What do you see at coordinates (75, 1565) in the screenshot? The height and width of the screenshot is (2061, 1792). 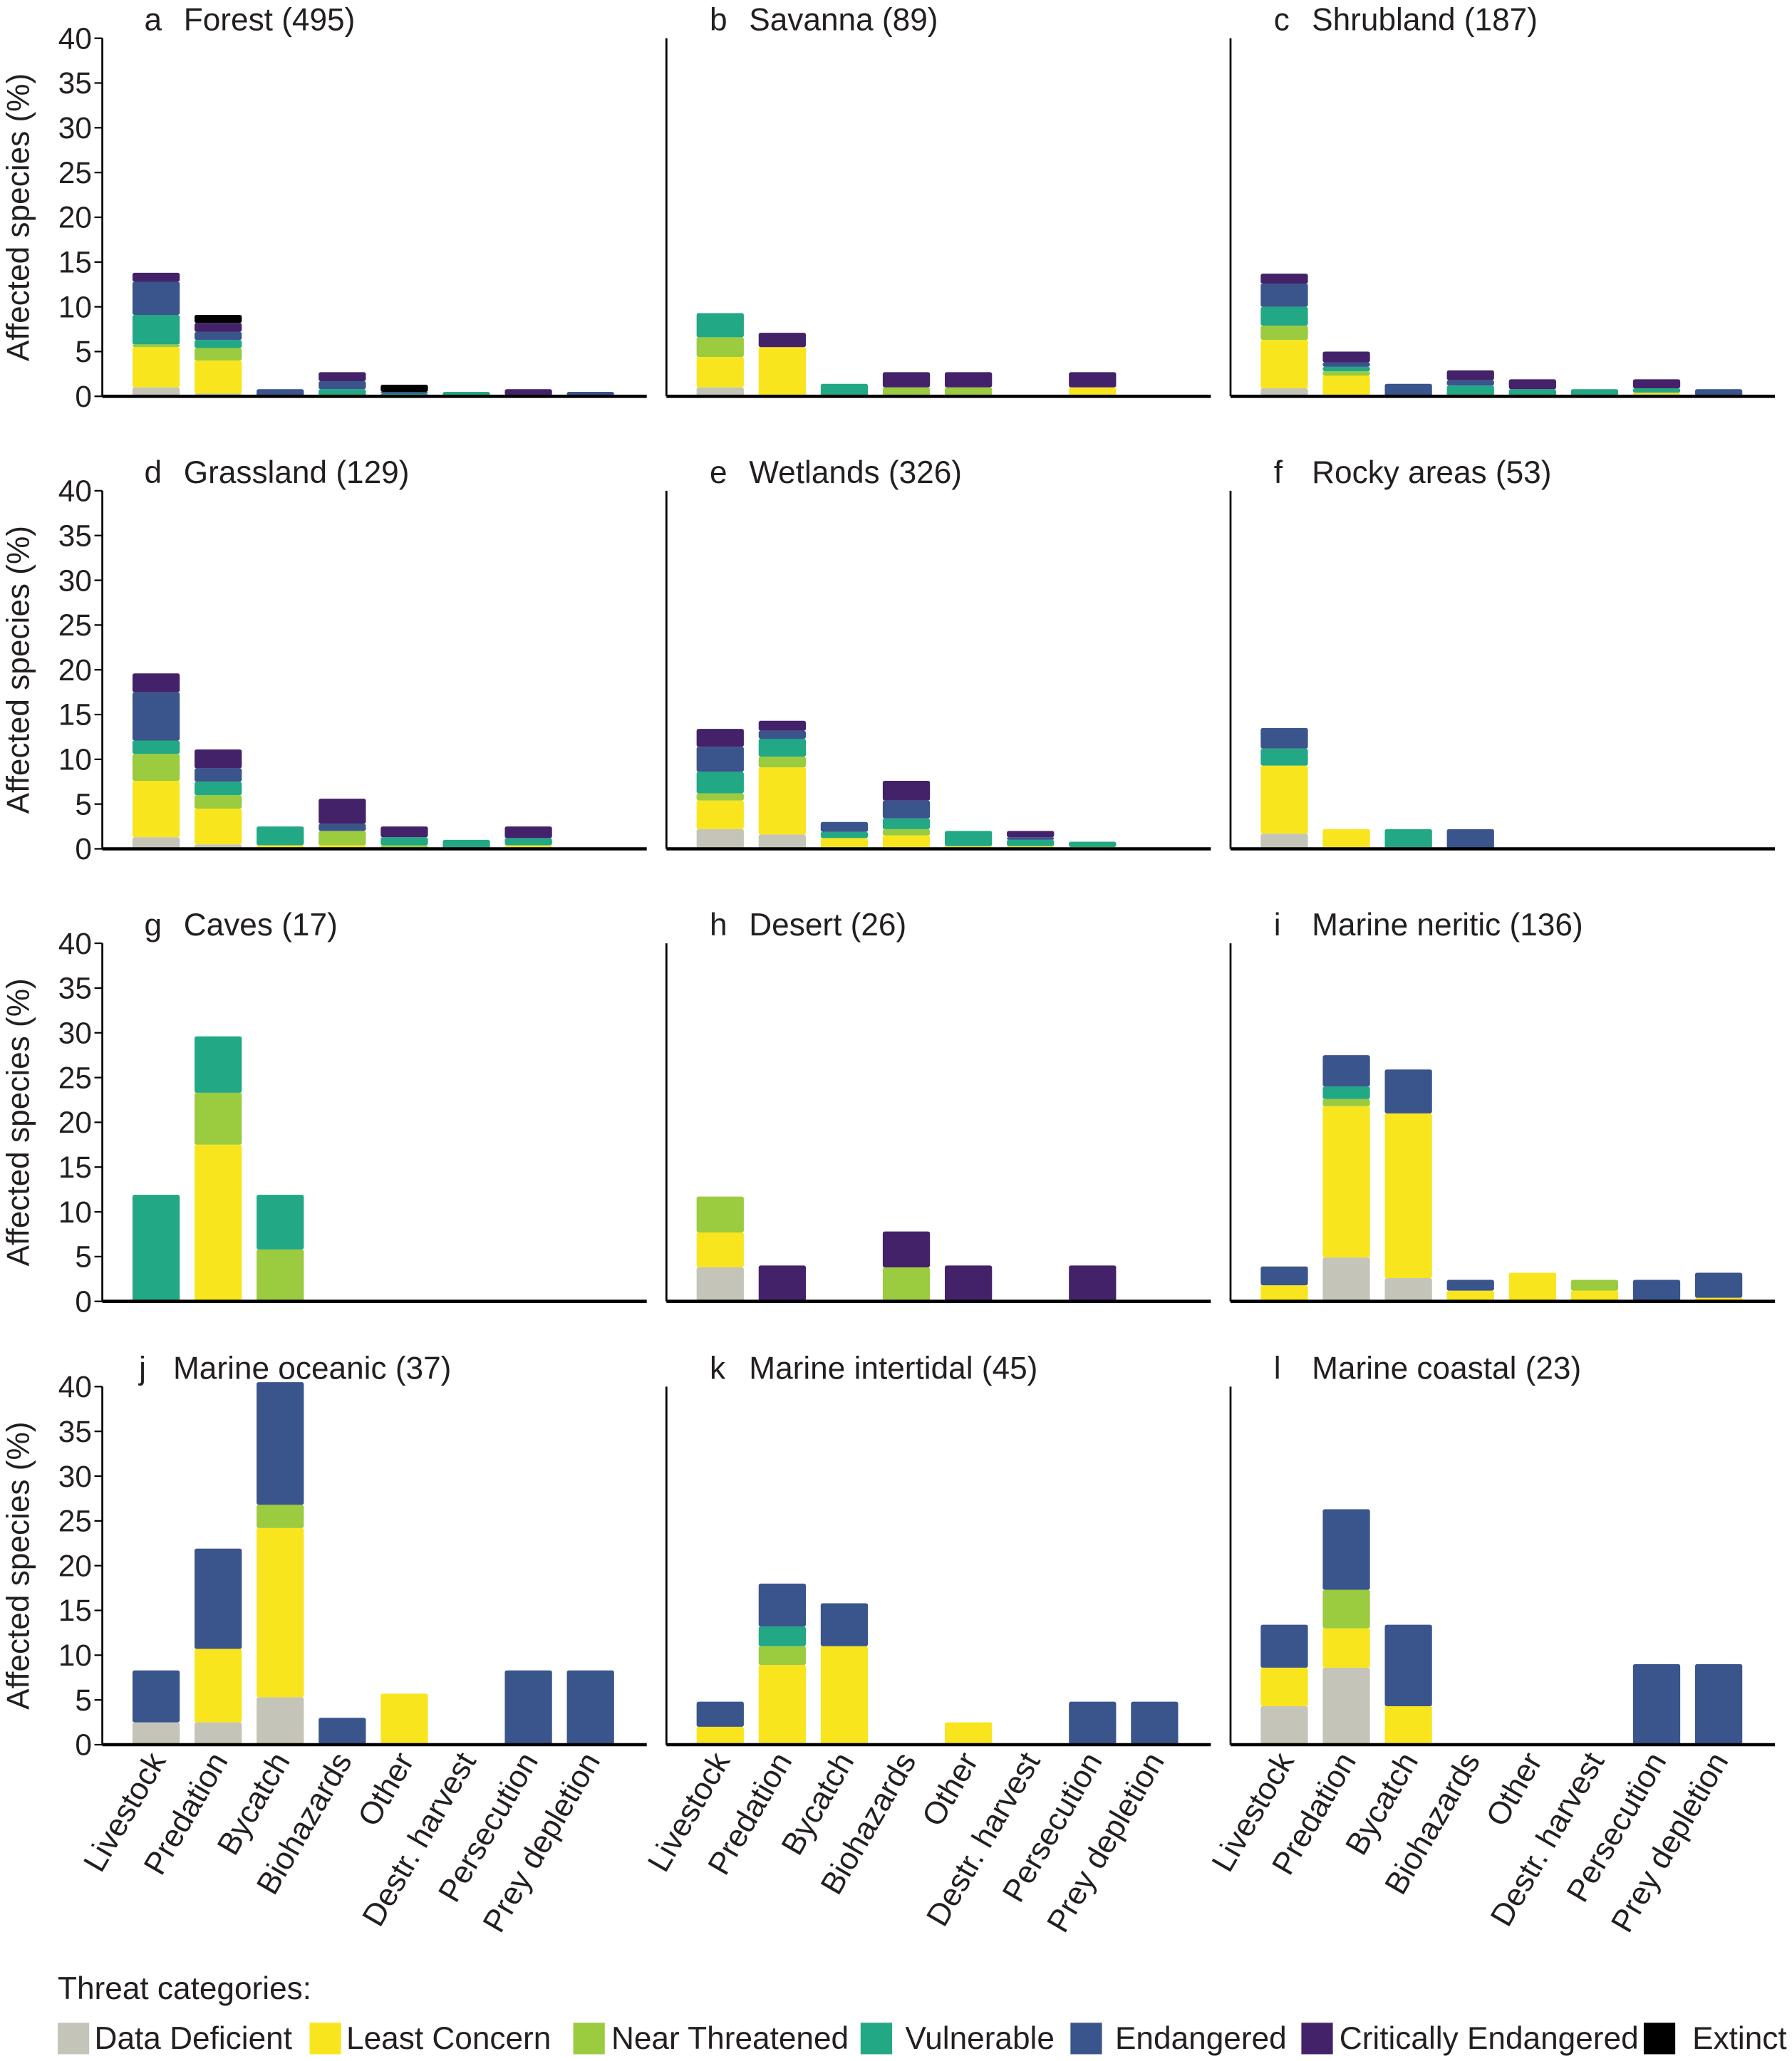 I see `y-tick-label: 20` at bounding box center [75, 1565].